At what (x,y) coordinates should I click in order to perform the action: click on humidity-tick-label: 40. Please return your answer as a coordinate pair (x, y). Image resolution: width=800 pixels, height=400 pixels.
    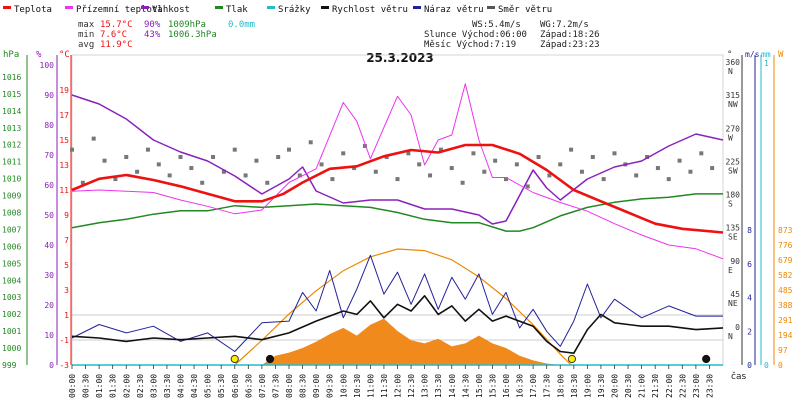
    Looking at the image, I should click on (49, 245).